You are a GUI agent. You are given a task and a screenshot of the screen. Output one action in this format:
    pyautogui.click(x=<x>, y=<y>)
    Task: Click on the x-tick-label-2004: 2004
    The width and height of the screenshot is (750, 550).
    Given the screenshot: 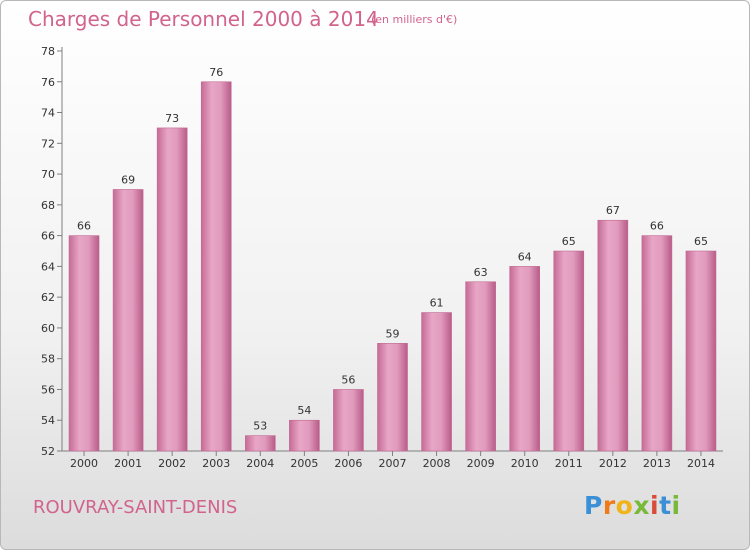 What is the action you would take?
    pyautogui.click(x=260, y=463)
    